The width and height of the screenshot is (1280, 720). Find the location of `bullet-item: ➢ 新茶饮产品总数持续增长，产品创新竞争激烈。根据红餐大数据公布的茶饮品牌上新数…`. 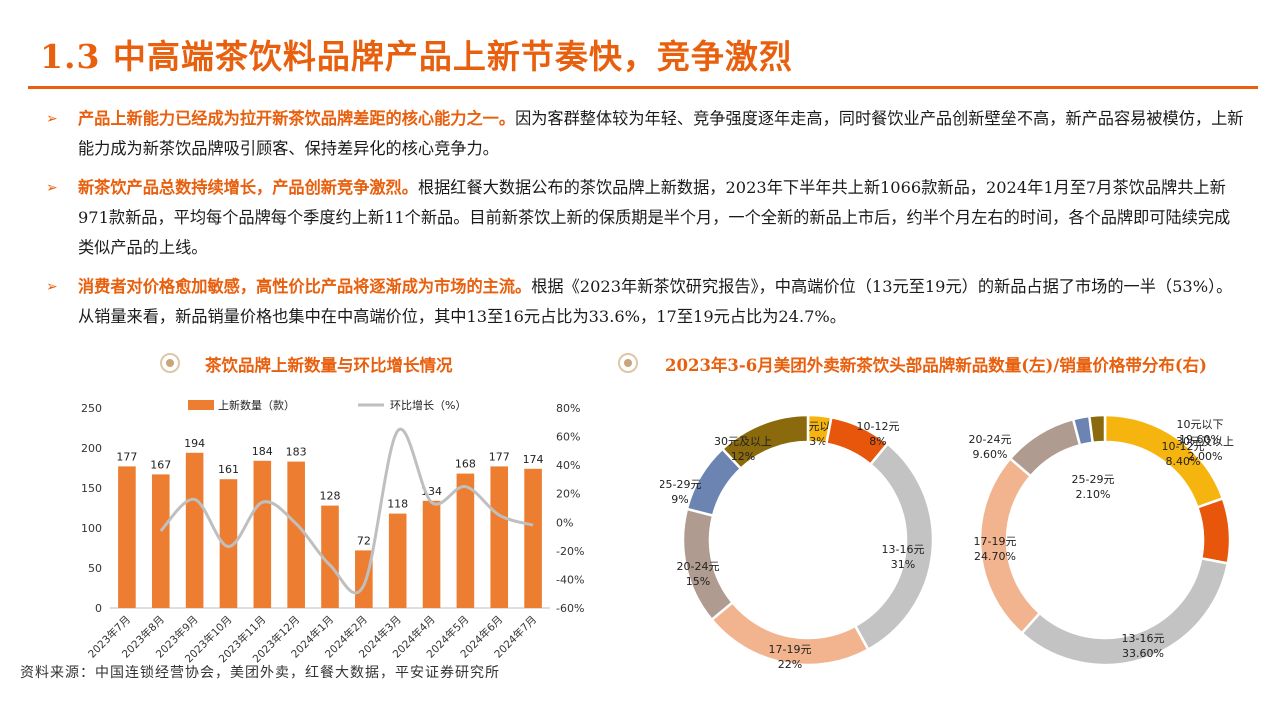

bullet-item: ➢ 新茶饮产品总数持续增长，产品创新竞争激烈。根据红餐大数据公布的茶饮品牌上新数… is located at coordinates (644, 218).